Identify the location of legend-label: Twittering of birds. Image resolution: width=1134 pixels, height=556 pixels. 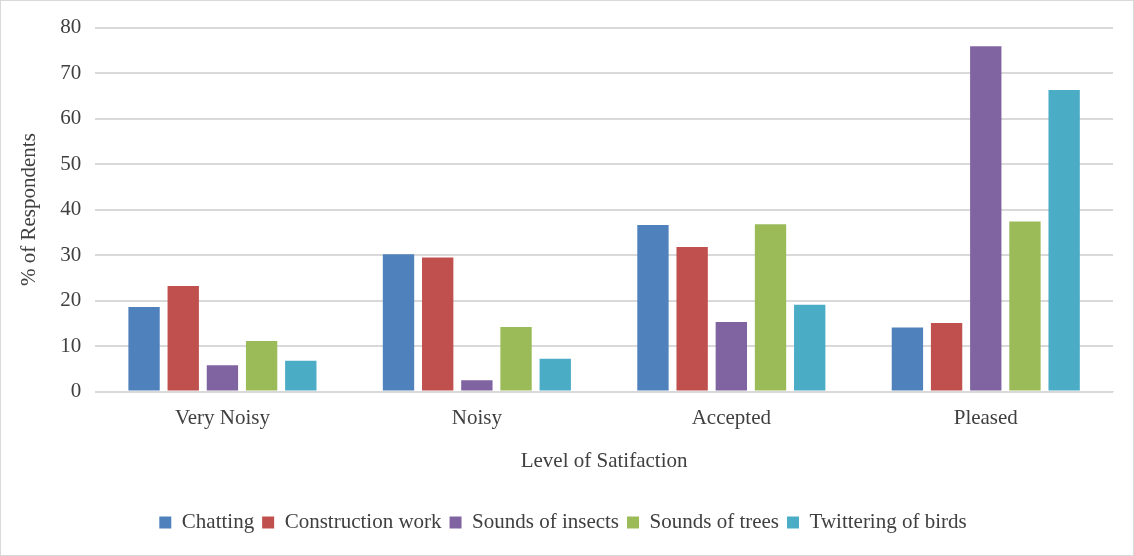
(888, 521).